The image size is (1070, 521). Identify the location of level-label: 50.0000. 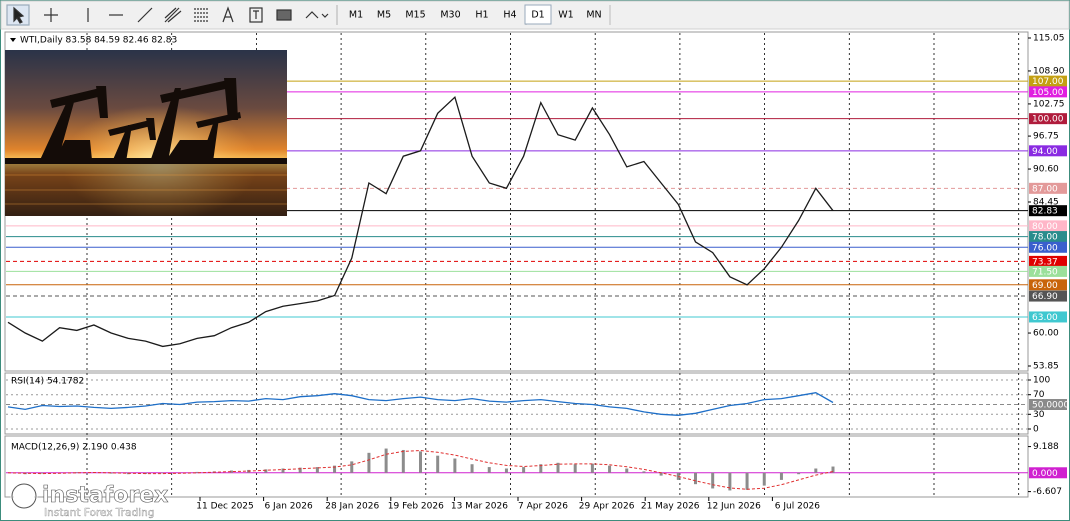
(1050, 406).